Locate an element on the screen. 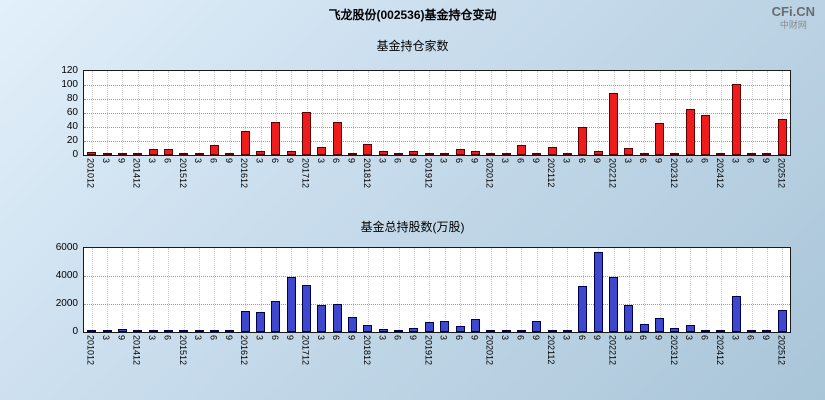 This screenshot has width=825, height=400. x-tick-slot: 201512 is located at coordinates (182, 180).